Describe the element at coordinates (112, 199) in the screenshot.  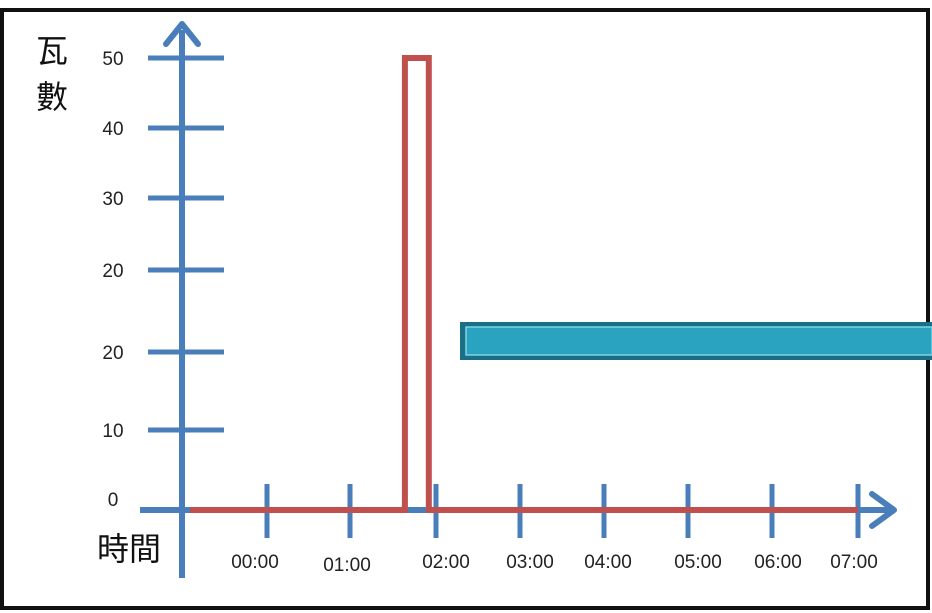
I see `y-tick-label: 30` at that location.